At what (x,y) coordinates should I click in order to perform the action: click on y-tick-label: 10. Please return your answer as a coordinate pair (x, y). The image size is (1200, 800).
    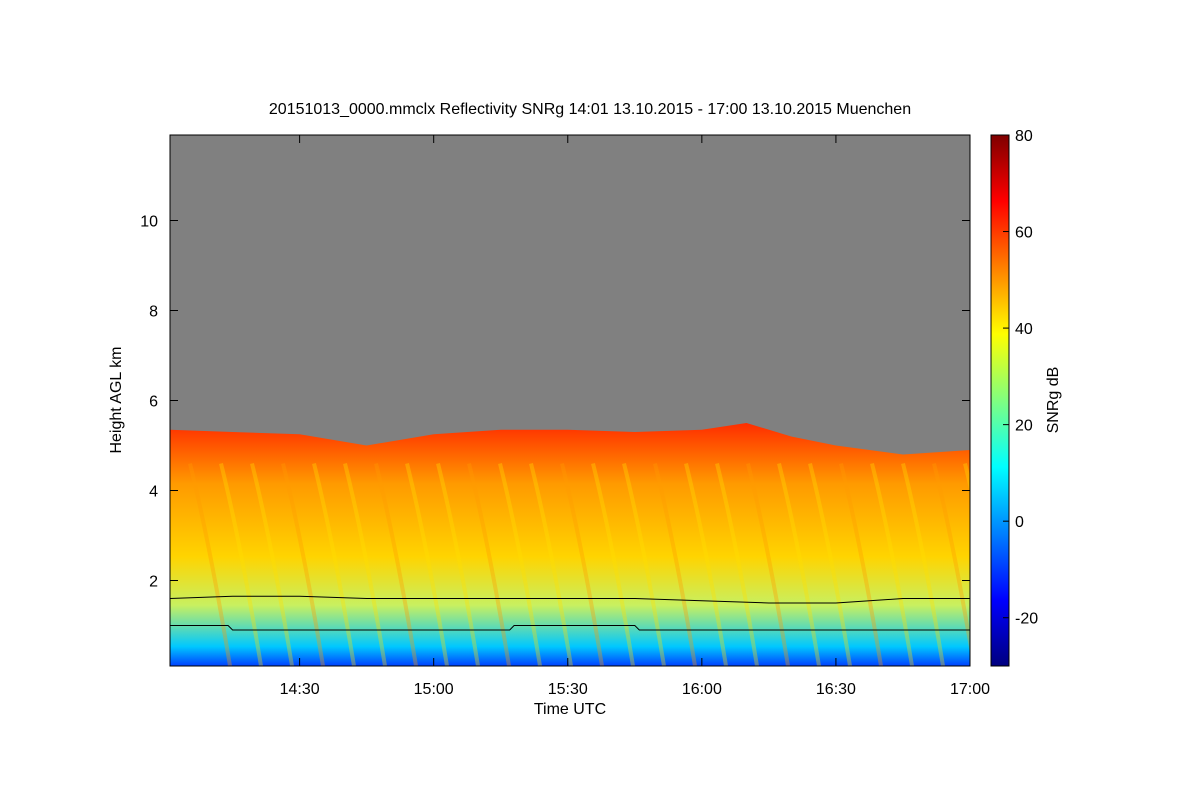
    Looking at the image, I should click on (149, 222).